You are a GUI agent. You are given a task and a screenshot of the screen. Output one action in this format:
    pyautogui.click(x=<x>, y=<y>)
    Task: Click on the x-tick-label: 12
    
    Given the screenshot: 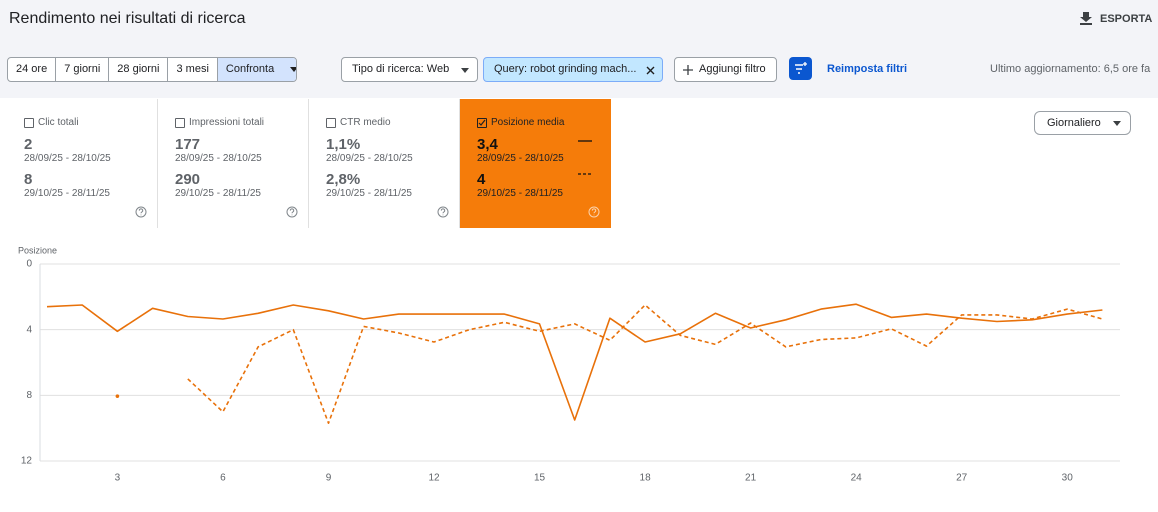 What is the action you would take?
    pyautogui.click(x=434, y=478)
    